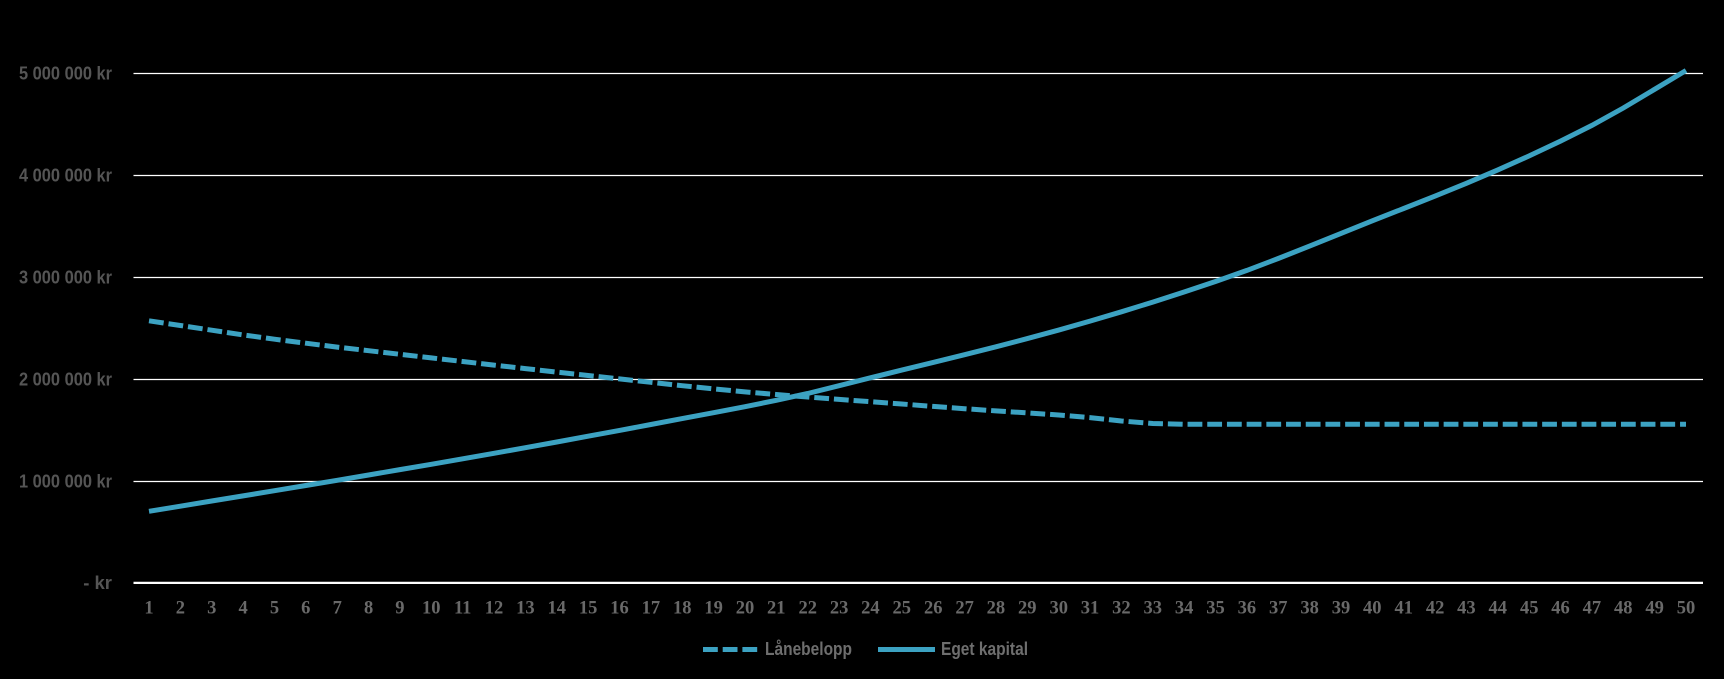  Describe the element at coordinates (431, 609) in the screenshot. I see `svg-text: 10` at that location.